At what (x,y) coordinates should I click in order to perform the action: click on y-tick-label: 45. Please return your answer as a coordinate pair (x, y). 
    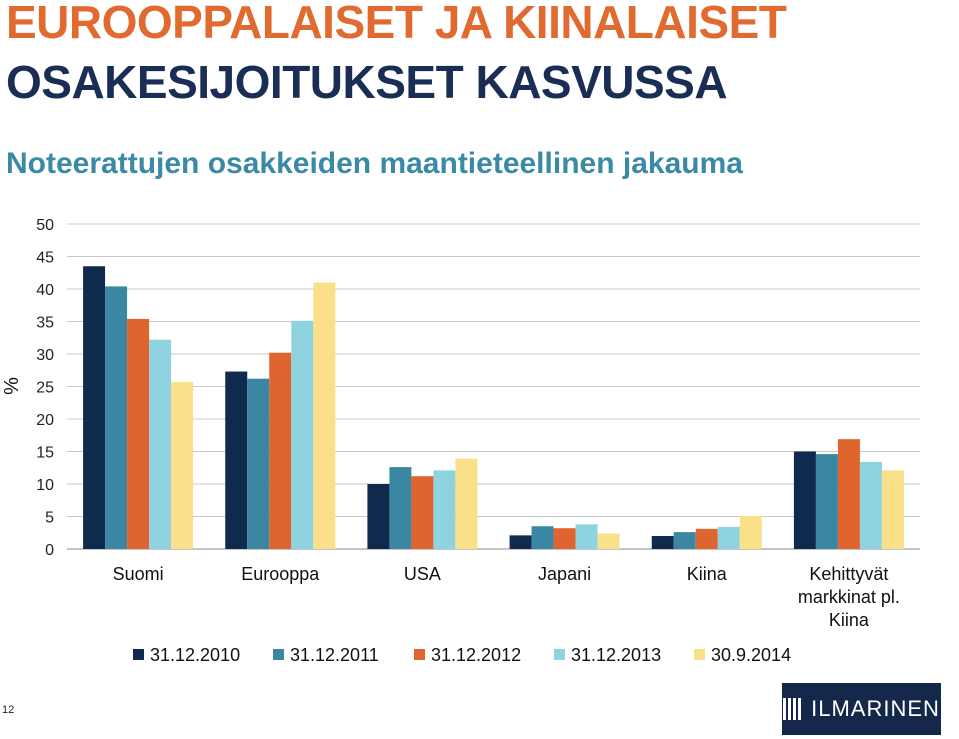
    Looking at the image, I should click on (45, 258).